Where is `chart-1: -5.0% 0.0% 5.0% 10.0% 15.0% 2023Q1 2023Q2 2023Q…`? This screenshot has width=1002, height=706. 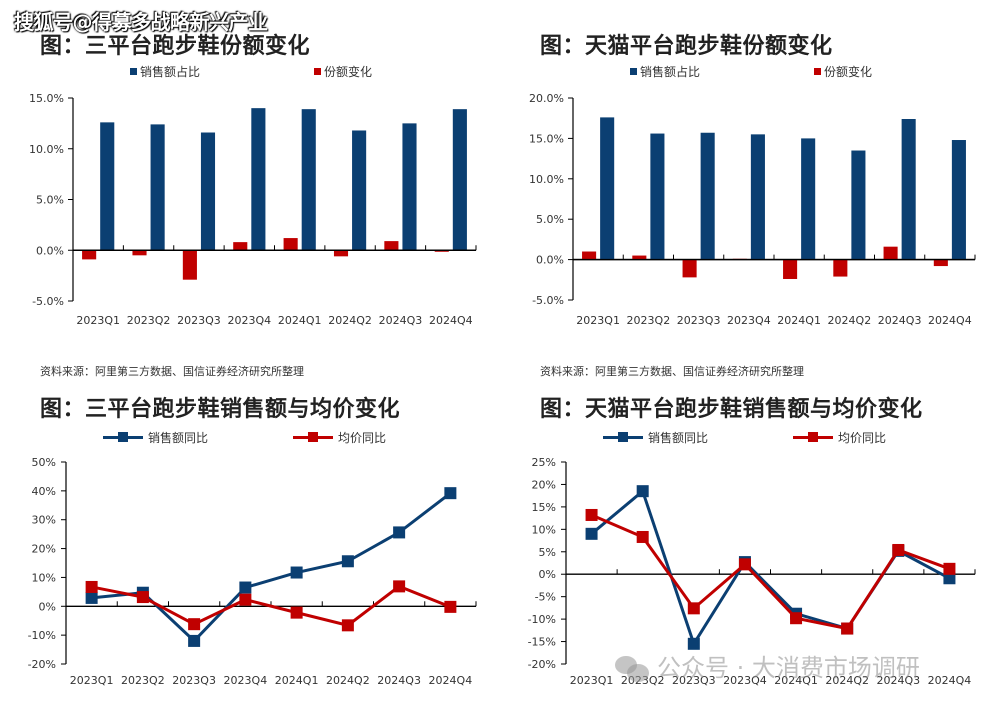
chart-1: -5.0% 0.0% 5.0% 10.0% 15.0% 2023Q1 2023Q2 2023Q… is located at coordinates (253, 209).